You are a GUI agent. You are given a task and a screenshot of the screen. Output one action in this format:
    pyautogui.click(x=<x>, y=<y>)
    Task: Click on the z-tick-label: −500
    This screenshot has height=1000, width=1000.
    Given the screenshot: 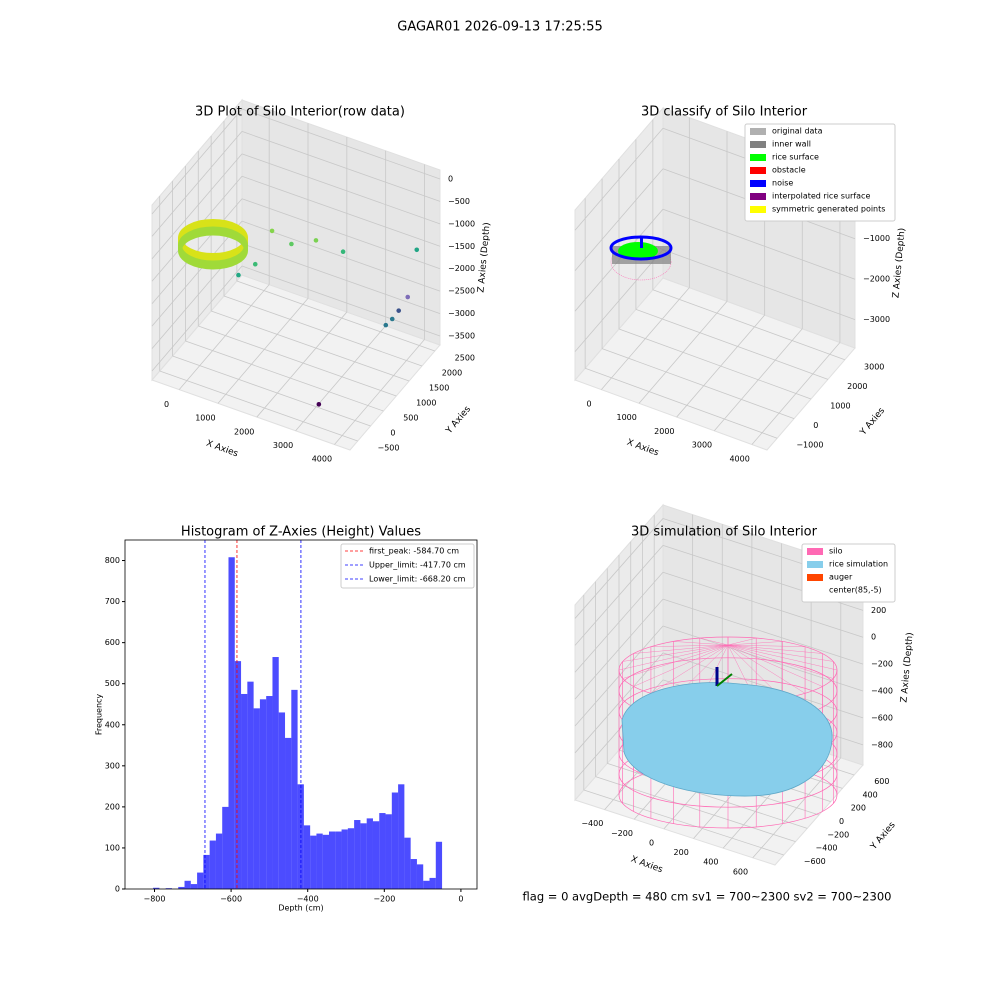 What is the action you would take?
    pyautogui.click(x=459, y=201)
    